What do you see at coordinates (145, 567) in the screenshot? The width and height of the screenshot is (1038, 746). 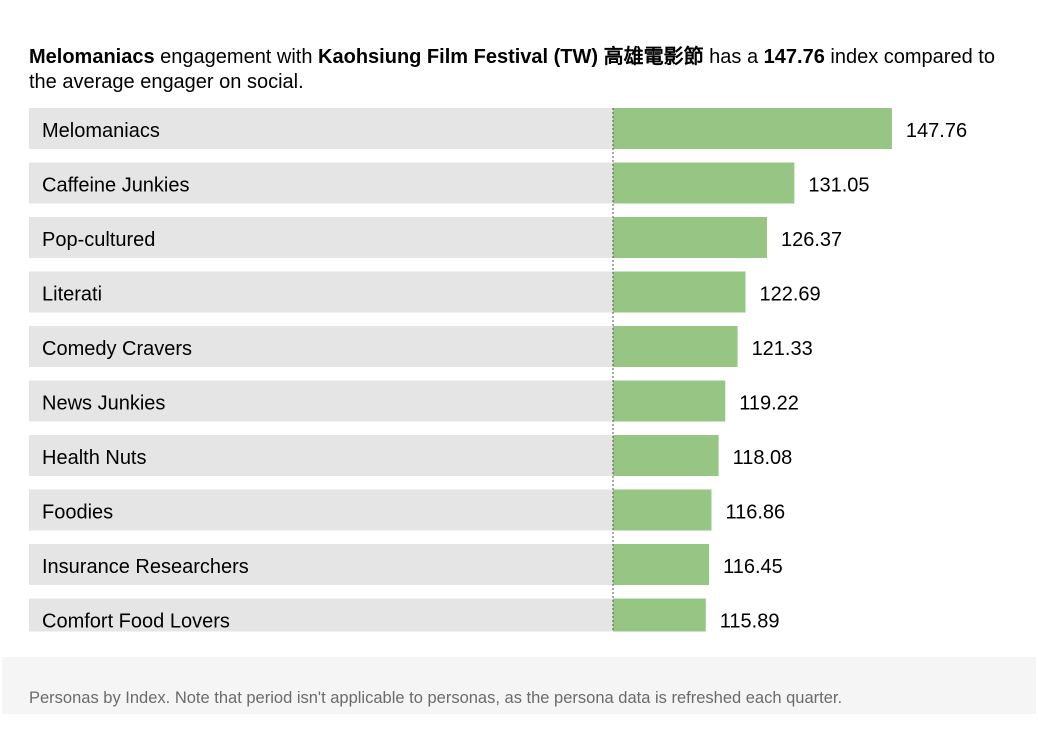 I see `category-label: Insurance Researchers` at bounding box center [145, 567].